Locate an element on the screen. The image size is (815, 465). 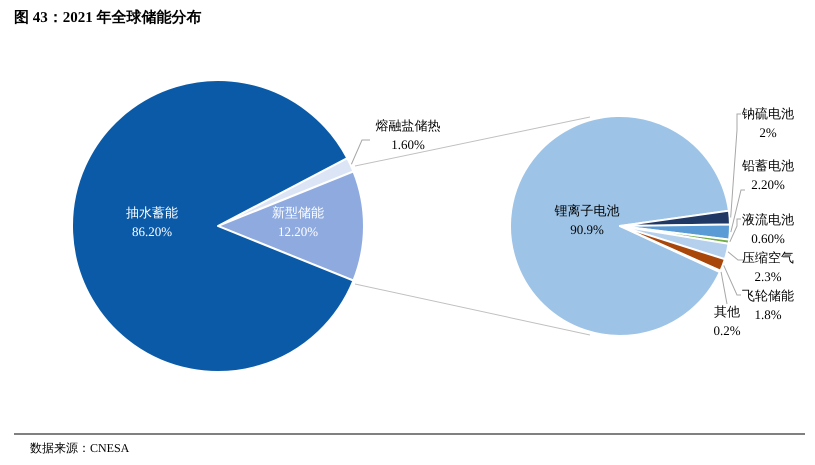
data-label: 12.20% is located at coordinates (298, 231).